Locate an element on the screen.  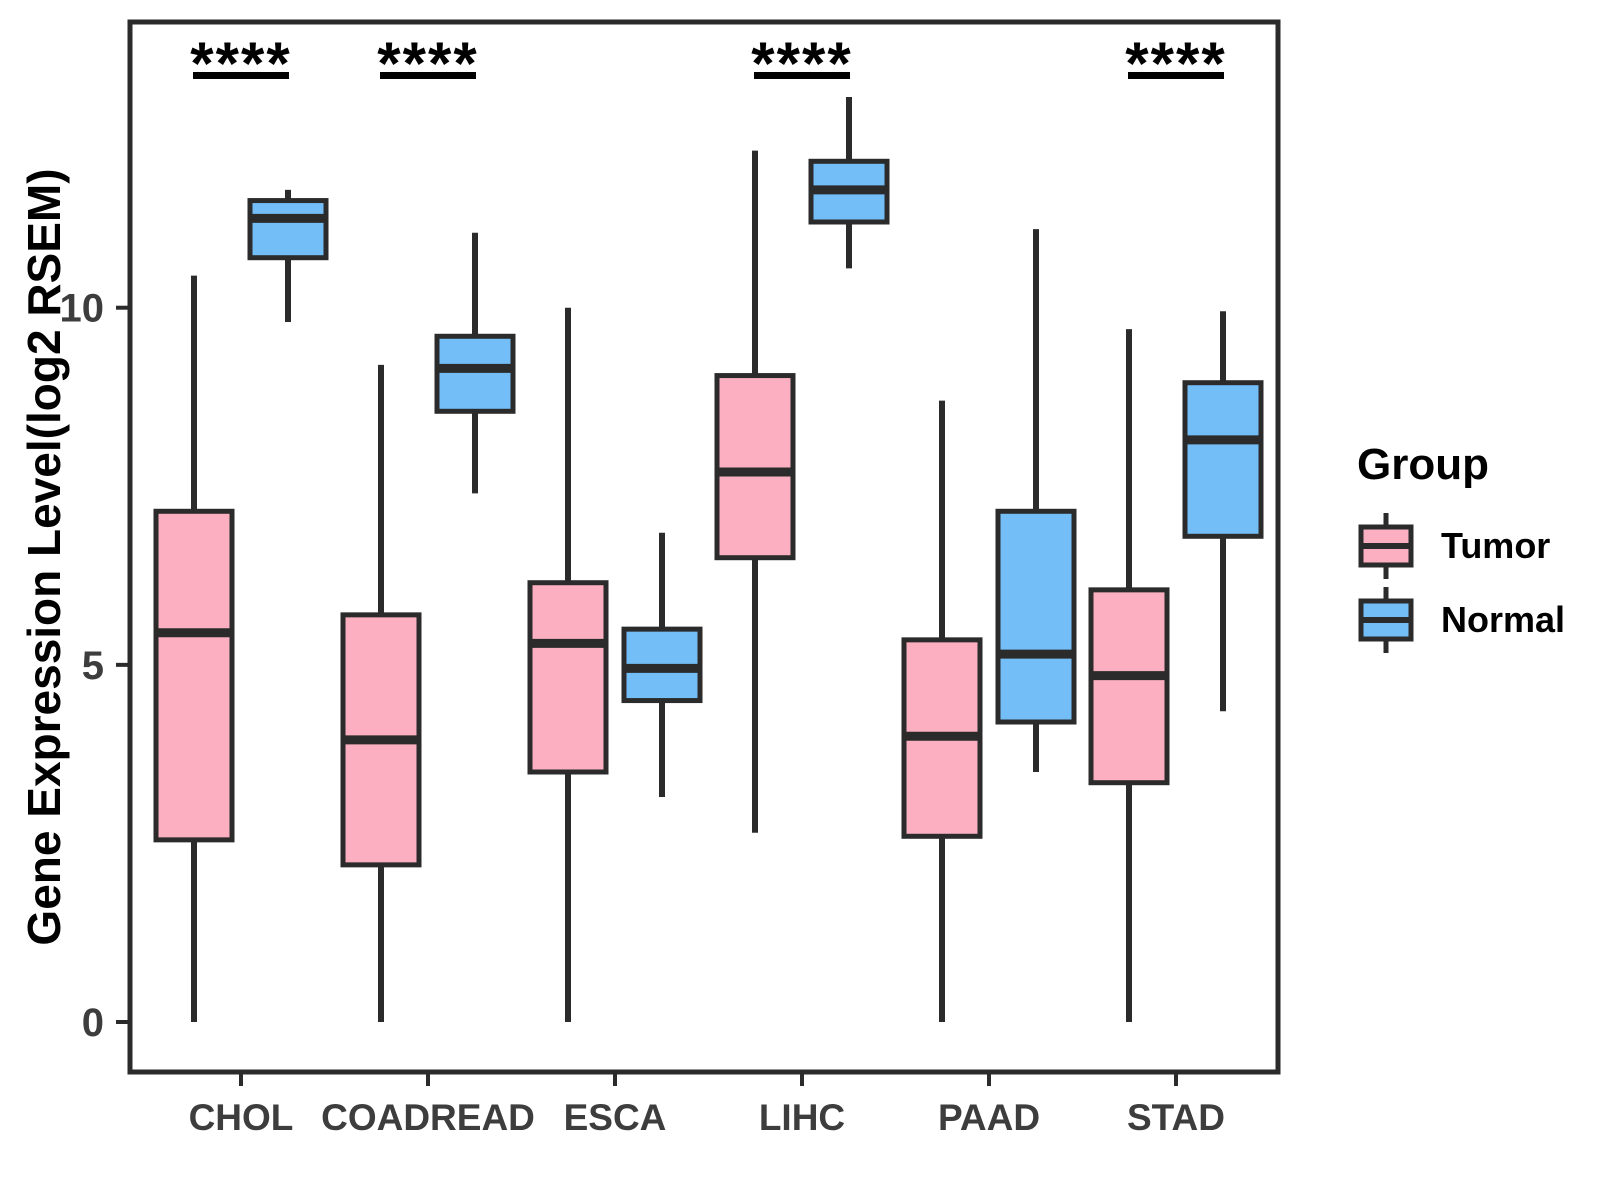
box-coadread-normal-iqr is located at coordinates (475, 373).